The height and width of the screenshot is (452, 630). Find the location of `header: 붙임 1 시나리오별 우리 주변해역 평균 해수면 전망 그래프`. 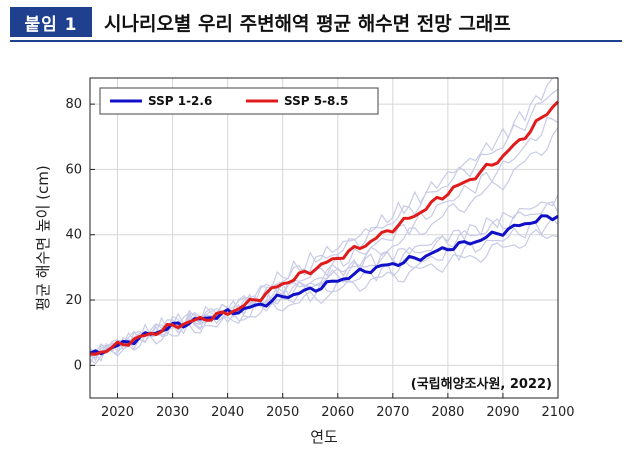

header: 붙임 1 시나리오별 우리 주변해역 평균 해수면 전망 그래프 is located at coordinates (315, 22).